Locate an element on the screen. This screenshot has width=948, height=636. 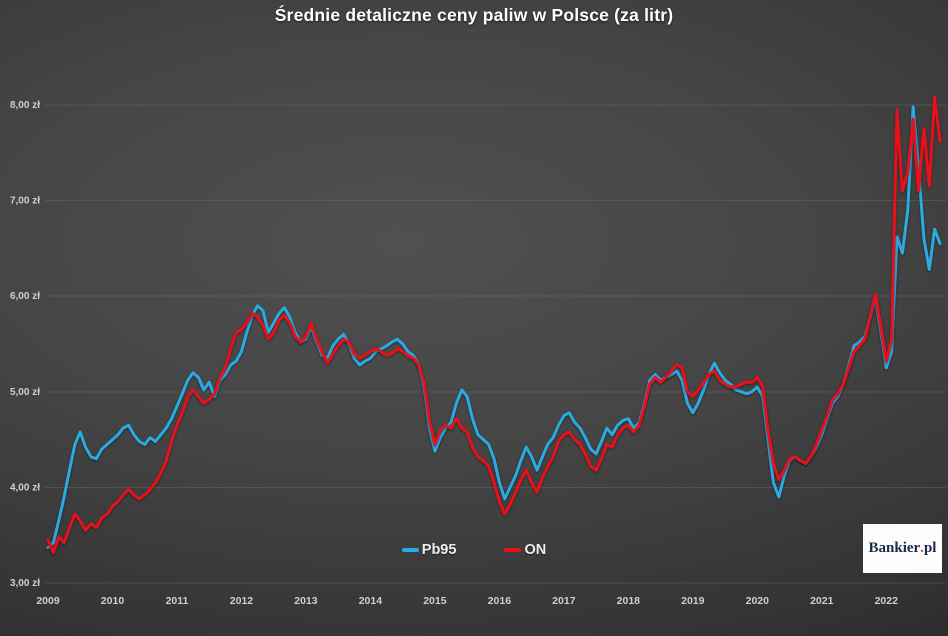
x-axis-tick-label: 2009 is located at coordinates (48, 601).